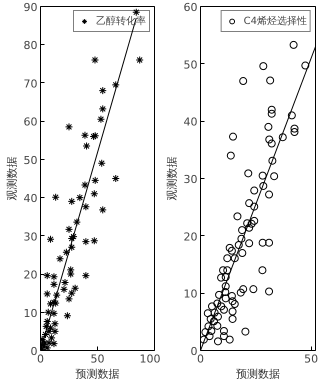 This screenshot has height=390, width=321. I want to click on x-tick-label: 100, so click(150, 359).